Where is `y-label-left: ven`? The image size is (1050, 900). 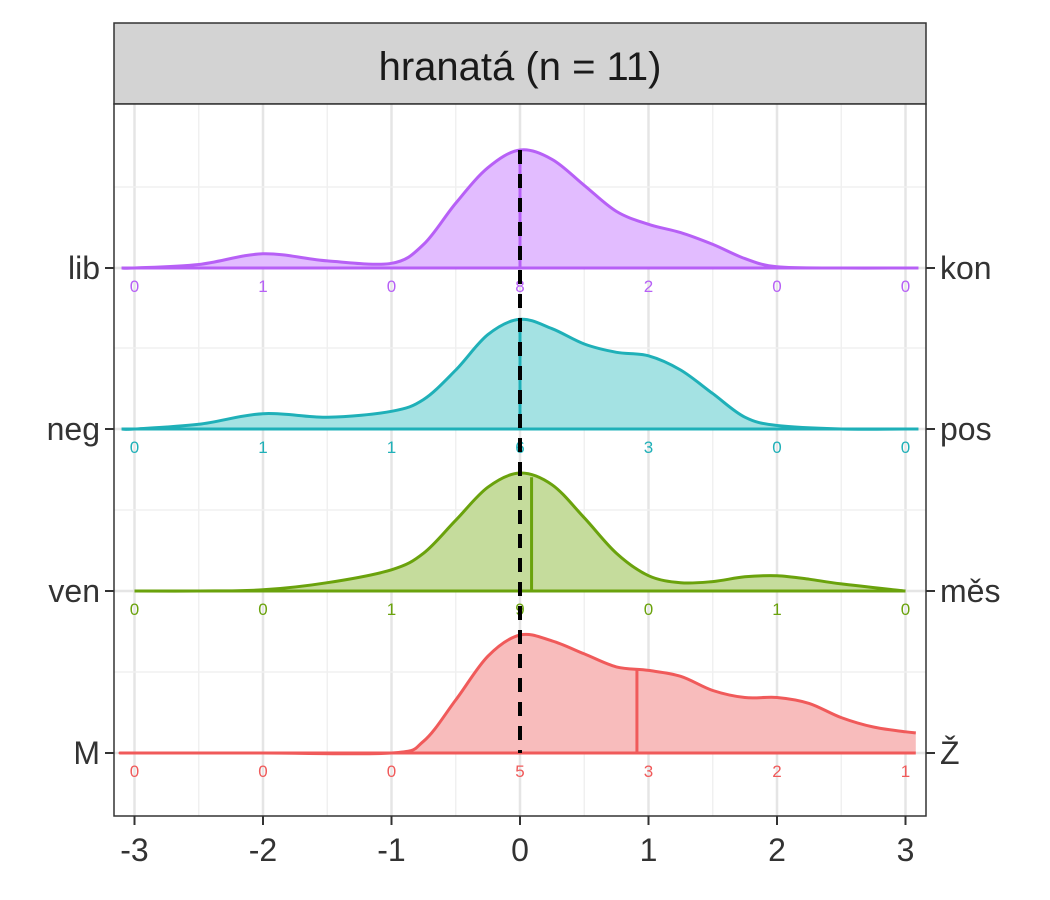 y-label-left: ven is located at coordinates (74, 591).